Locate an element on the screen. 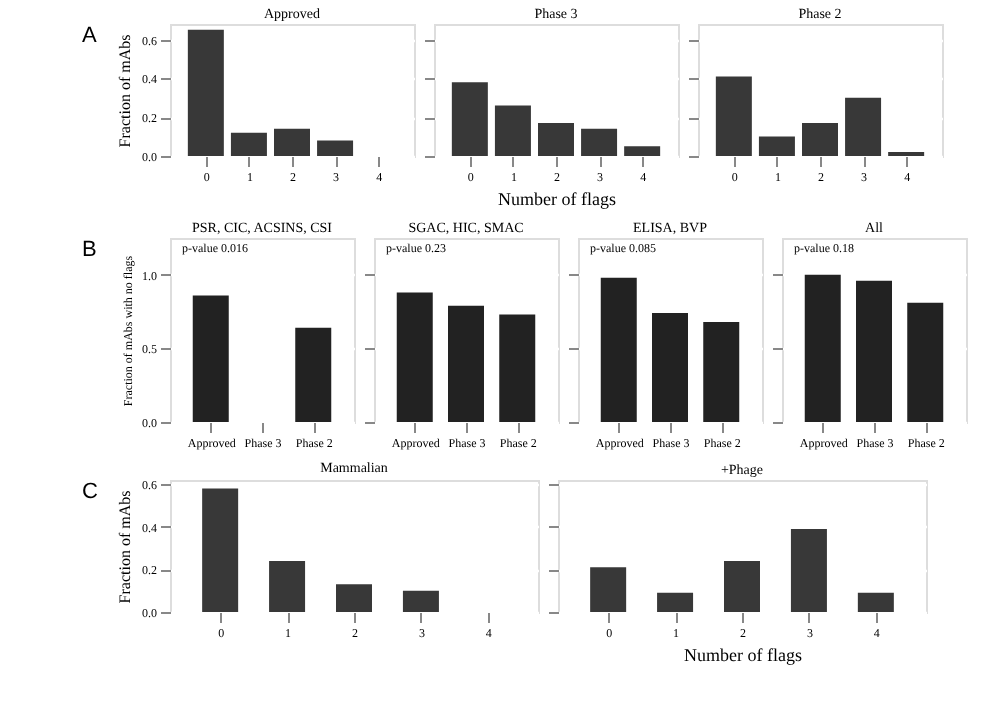 This screenshot has width=1000, height=724. text: A is located at coordinates (90, 36).